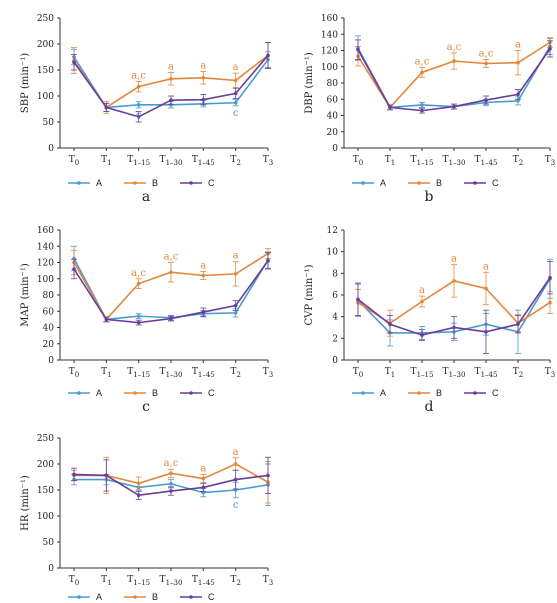 This screenshot has height=603, width=557. Describe the element at coordinates (335, 339) in the screenshot. I see `y-tick-label: 2` at that location.